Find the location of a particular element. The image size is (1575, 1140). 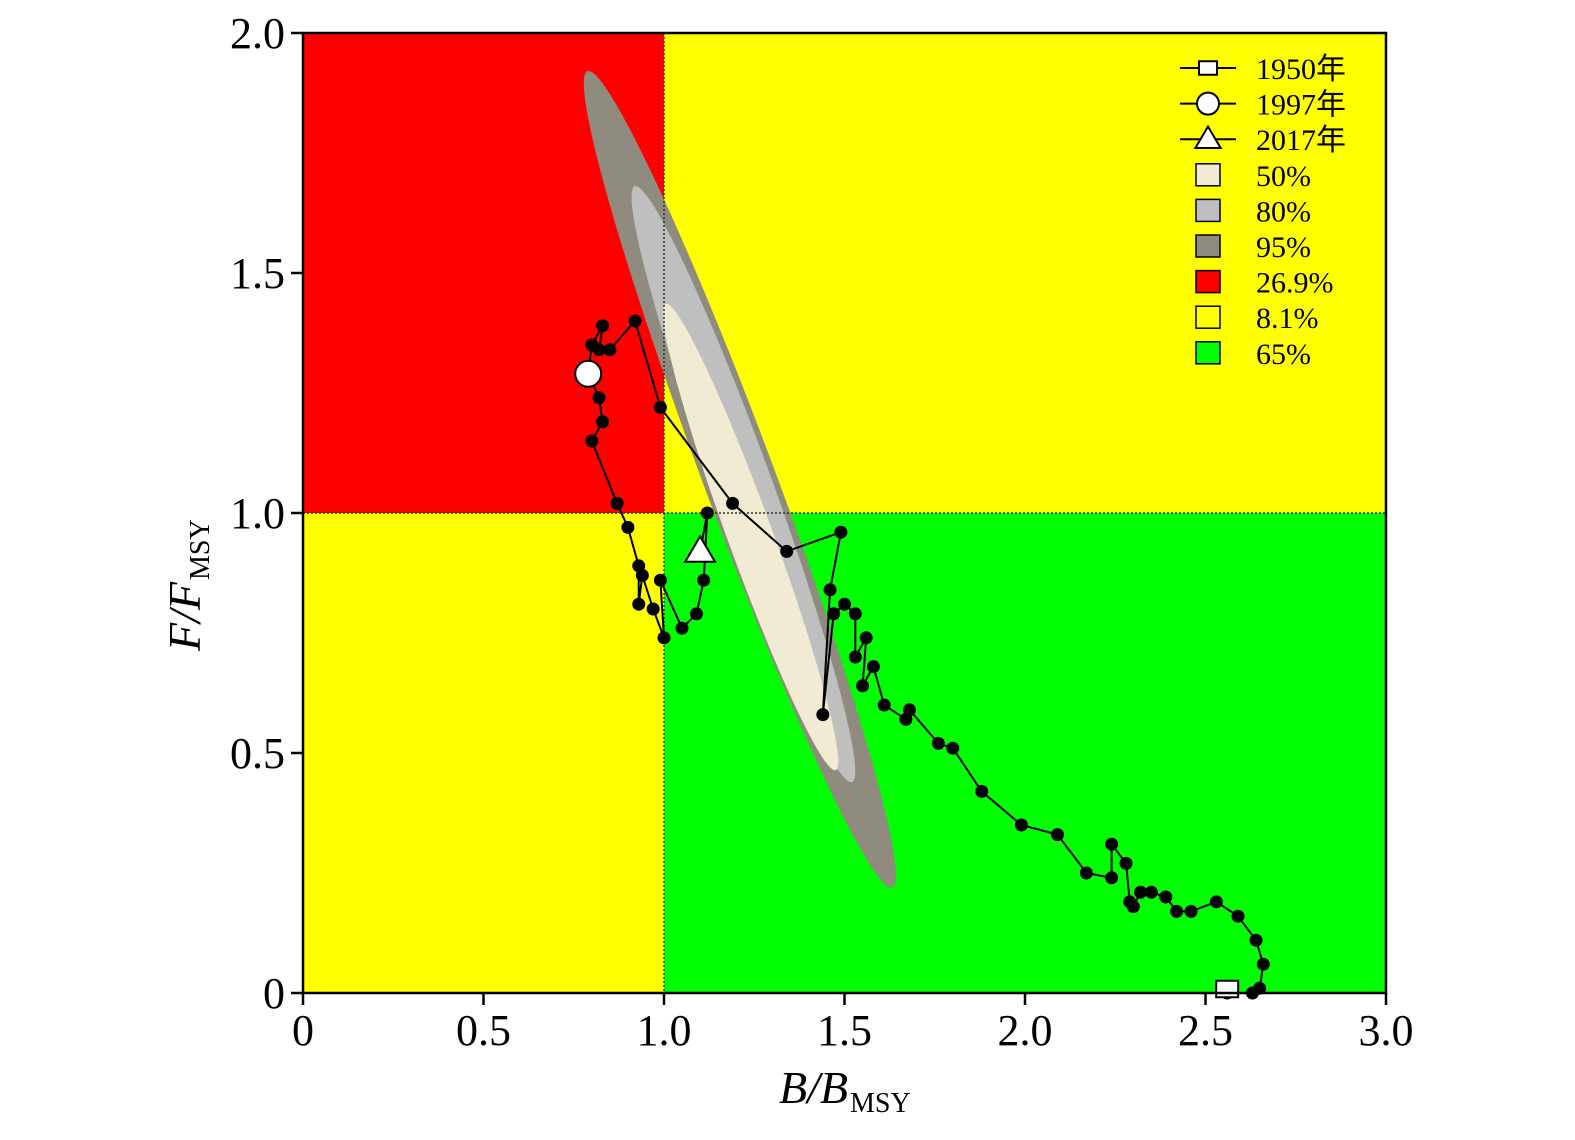

y-axis-title-subscript: MSY is located at coordinates (200, 549).